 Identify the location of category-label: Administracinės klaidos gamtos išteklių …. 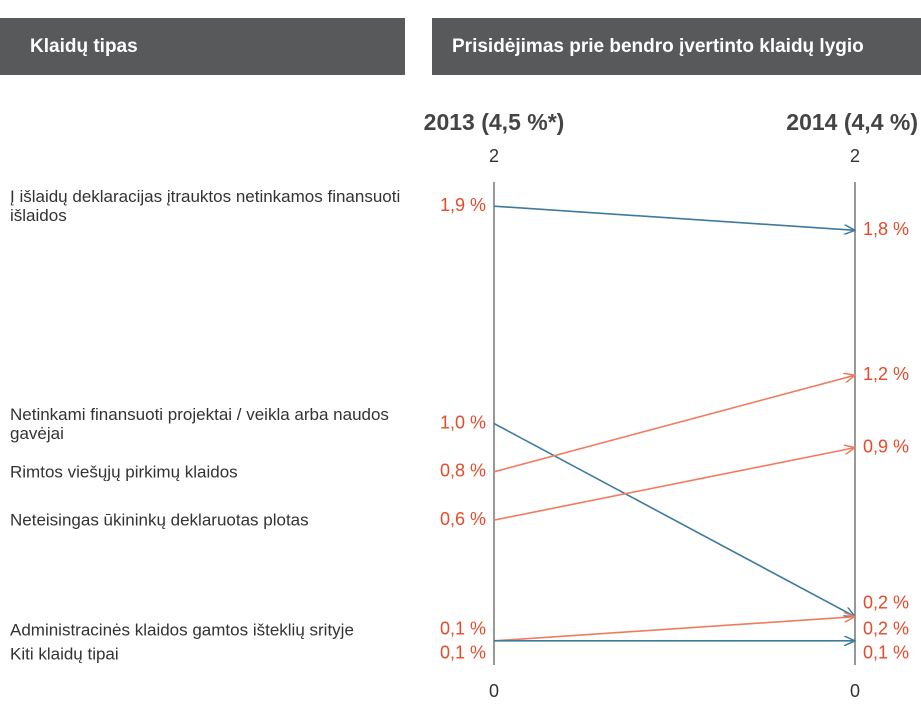
(182, 630).